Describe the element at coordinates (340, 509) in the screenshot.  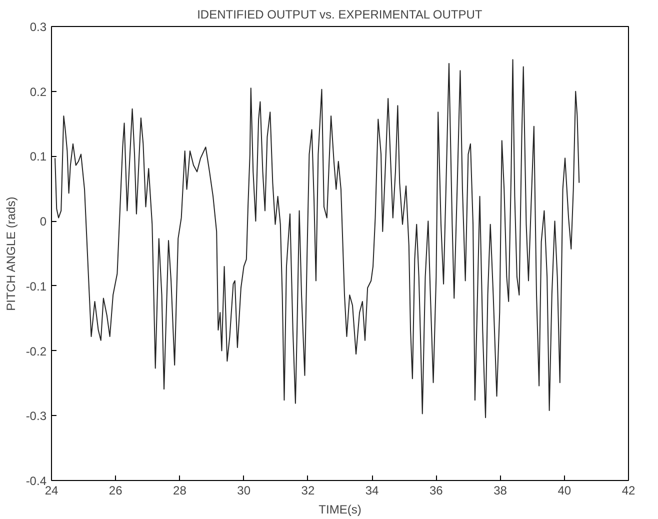
I see `x-axis-title: TIME(s)` at that location.